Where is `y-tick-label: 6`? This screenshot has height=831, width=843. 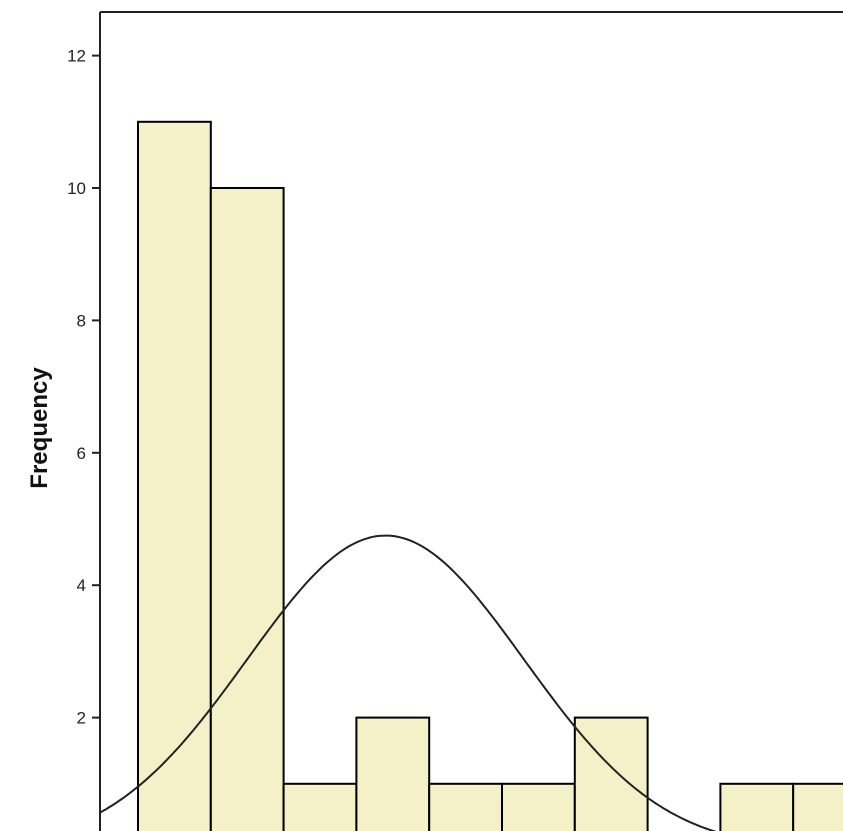 y-tick-label: 6 is located at coordinates (81, 453).